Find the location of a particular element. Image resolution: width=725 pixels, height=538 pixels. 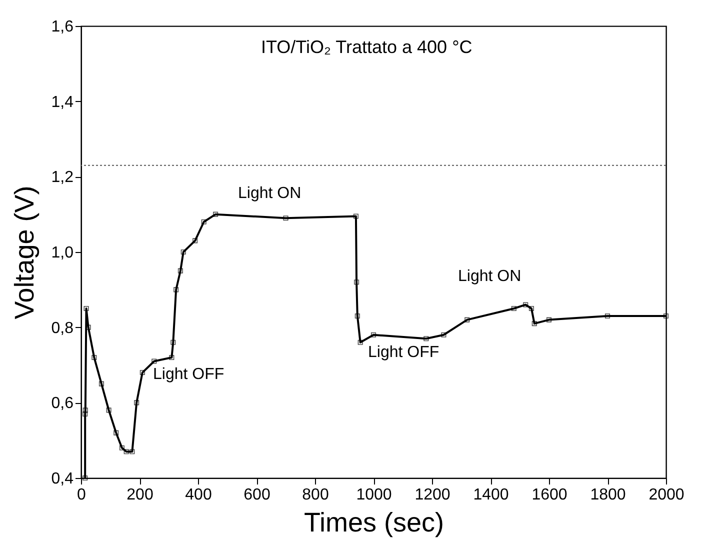

x-tick-label: 400 is located at coordinates (198, 495).